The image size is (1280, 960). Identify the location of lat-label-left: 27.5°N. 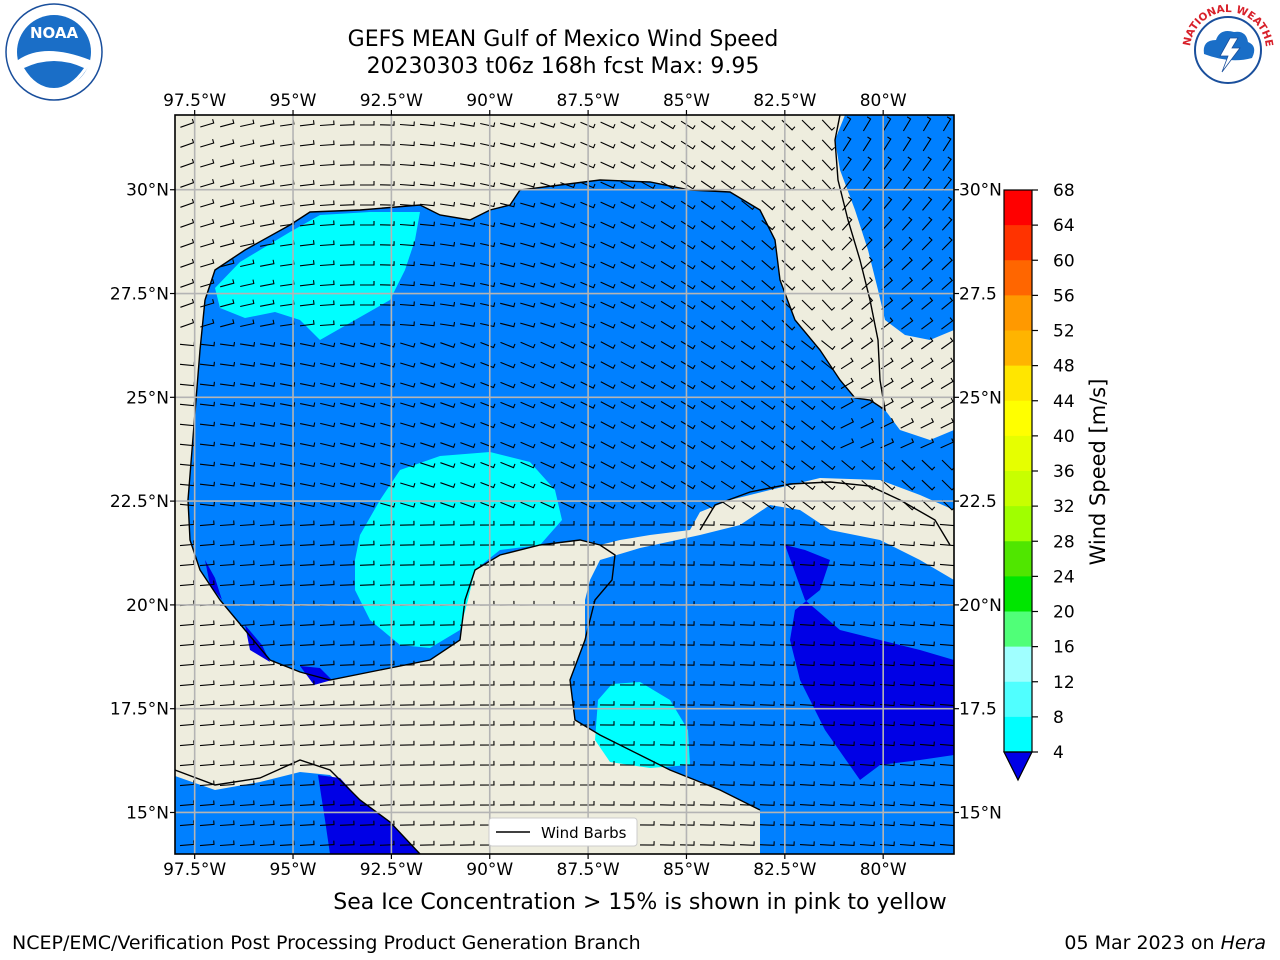
(139, 295).